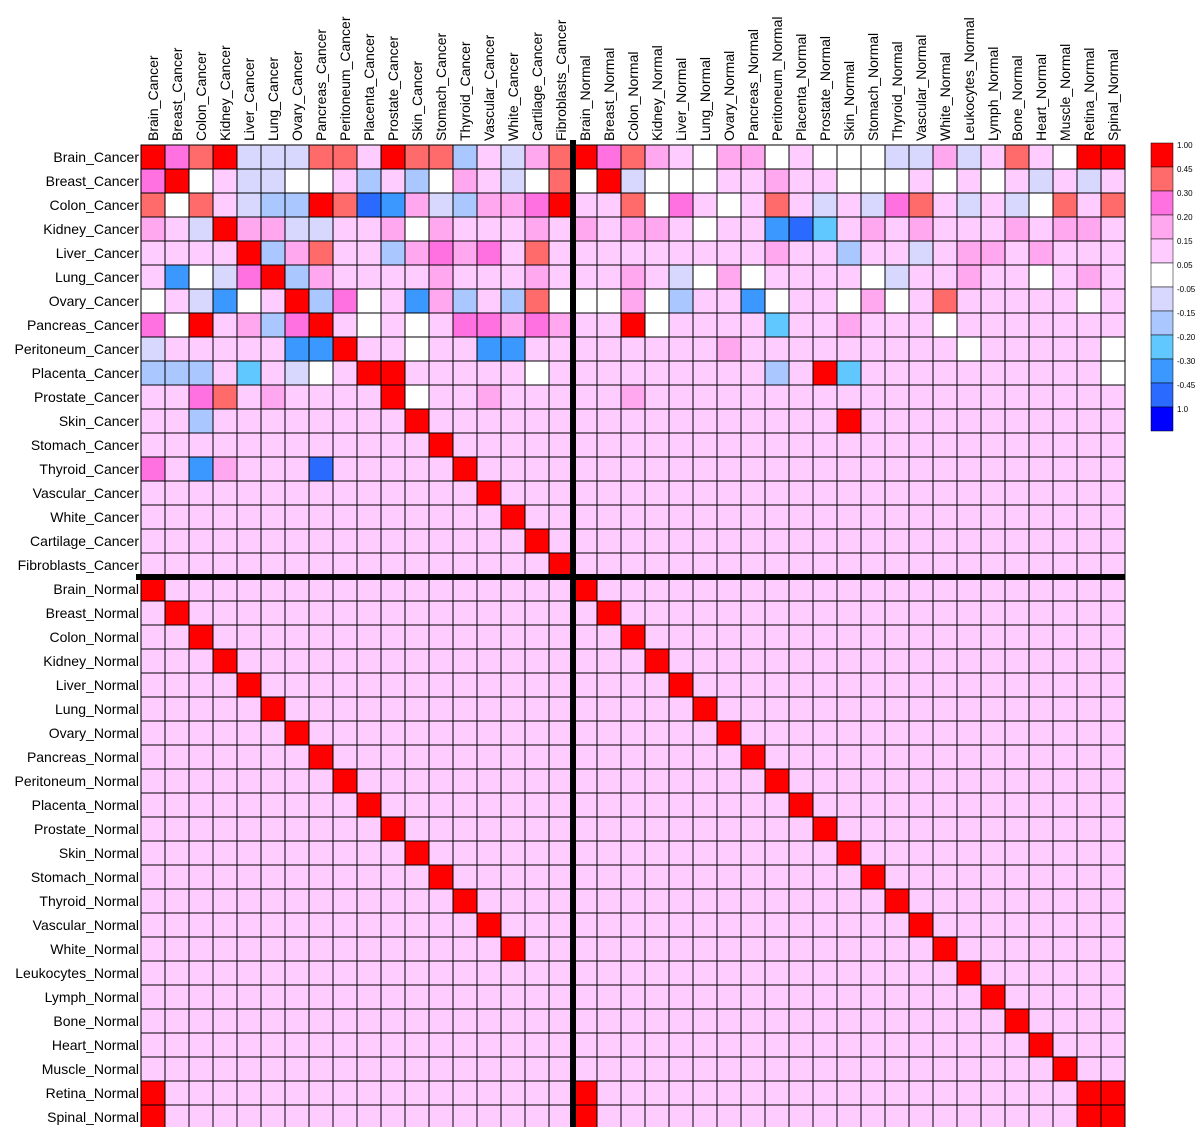 The height and width of the screenshot is (1127, 1198). What do you see at coordinates (96, 589) in the screenshot?
I see `row-label: Brain_Normal` at bounding box center [96, 589].